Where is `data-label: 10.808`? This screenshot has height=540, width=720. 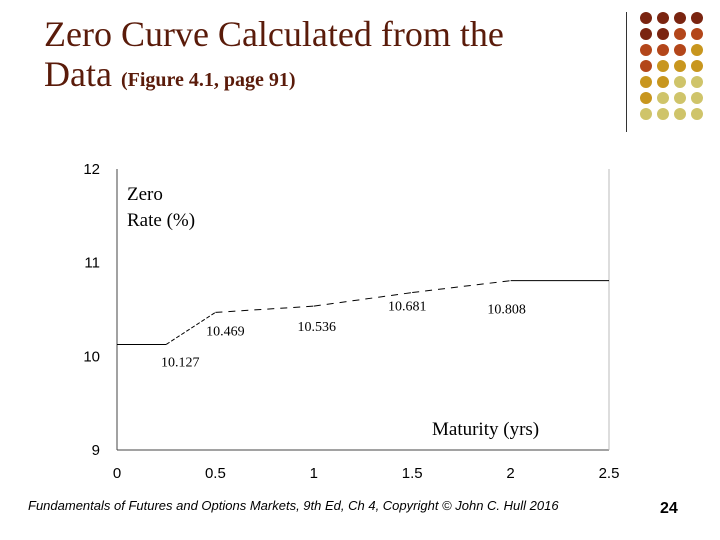 data-label: 10.808 is located at coordinates (506, 310).